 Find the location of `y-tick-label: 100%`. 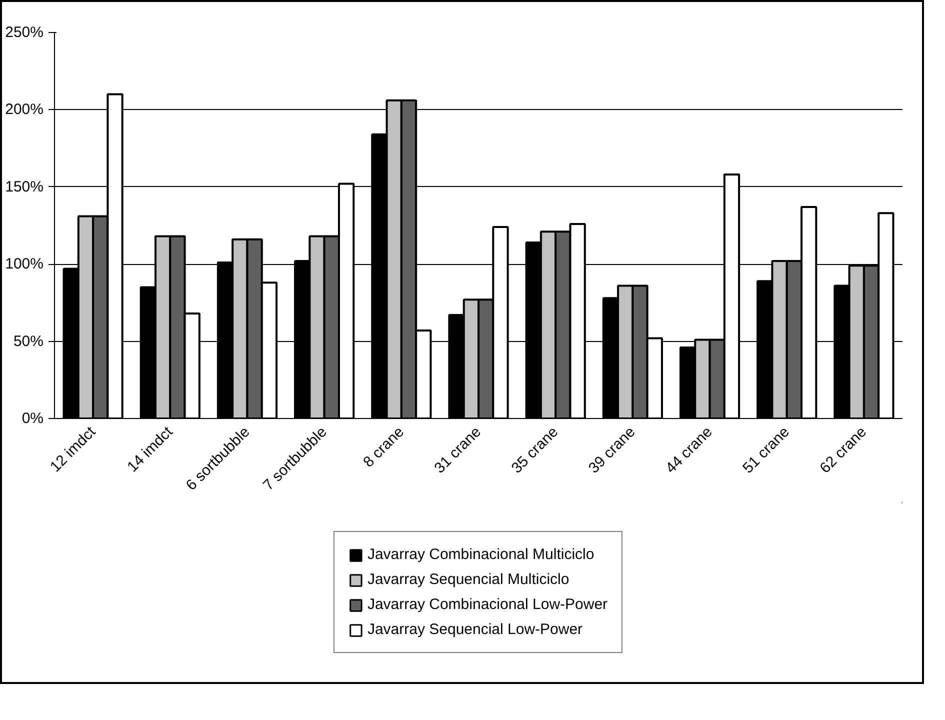

y-tick-label: 100% is located at coordinates (24, 264).